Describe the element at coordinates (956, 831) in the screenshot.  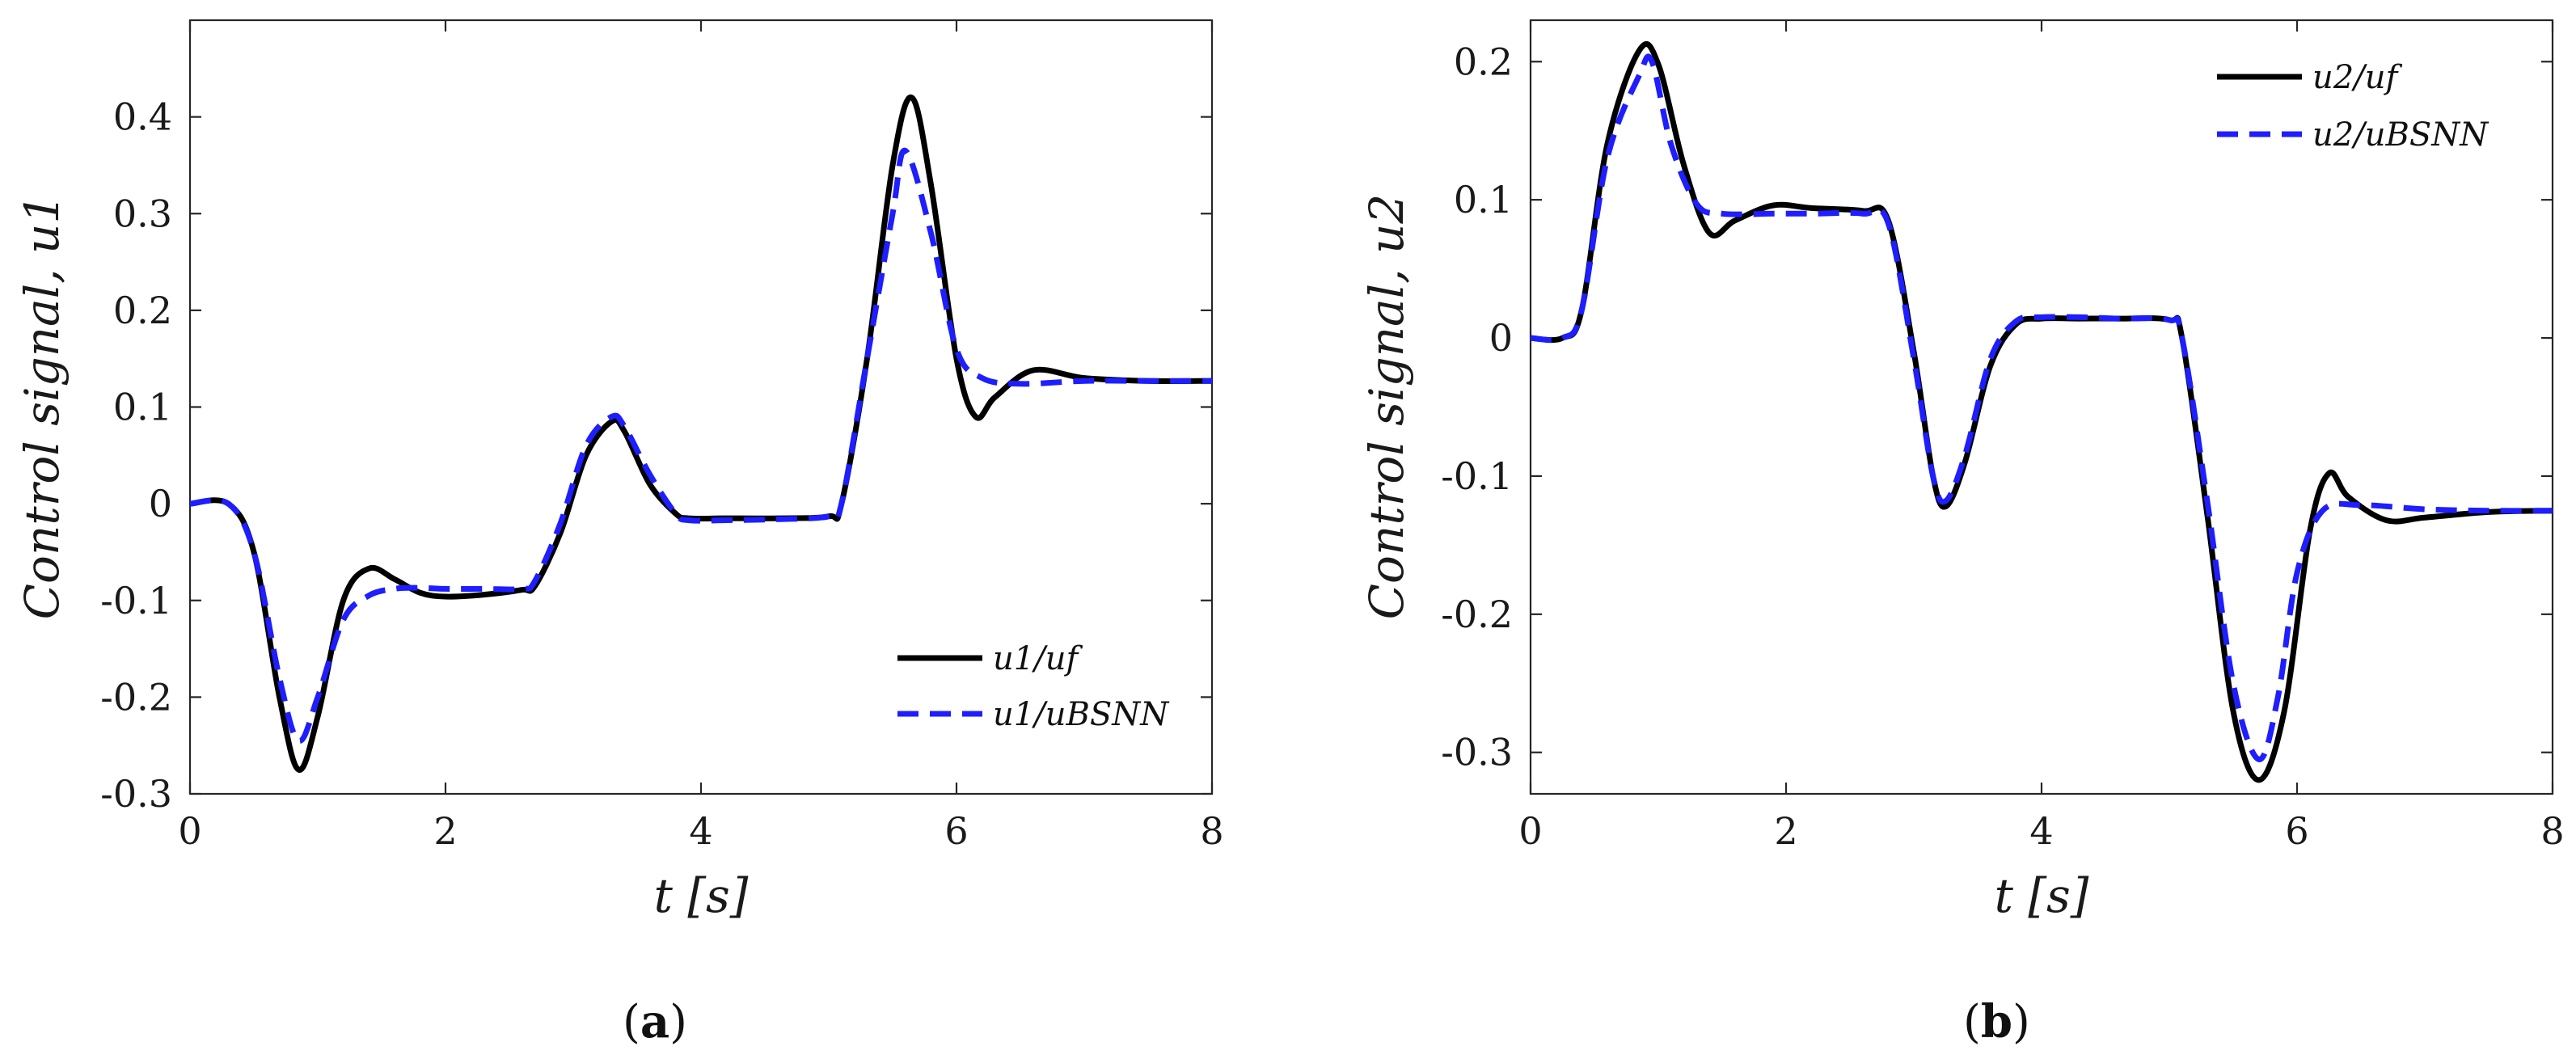
I see `x-tick-label-a-3: 6` at that location.